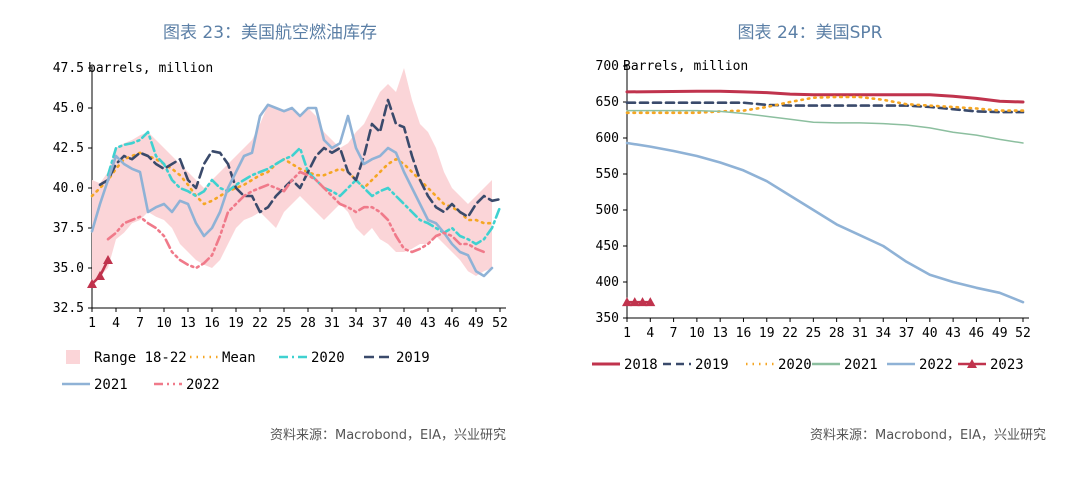 This screenshot has width=1080, height=493. Describe the element at coordinates (697, 333) in the screenshot. I see `chart2-x-tick-label: 10` at that location.